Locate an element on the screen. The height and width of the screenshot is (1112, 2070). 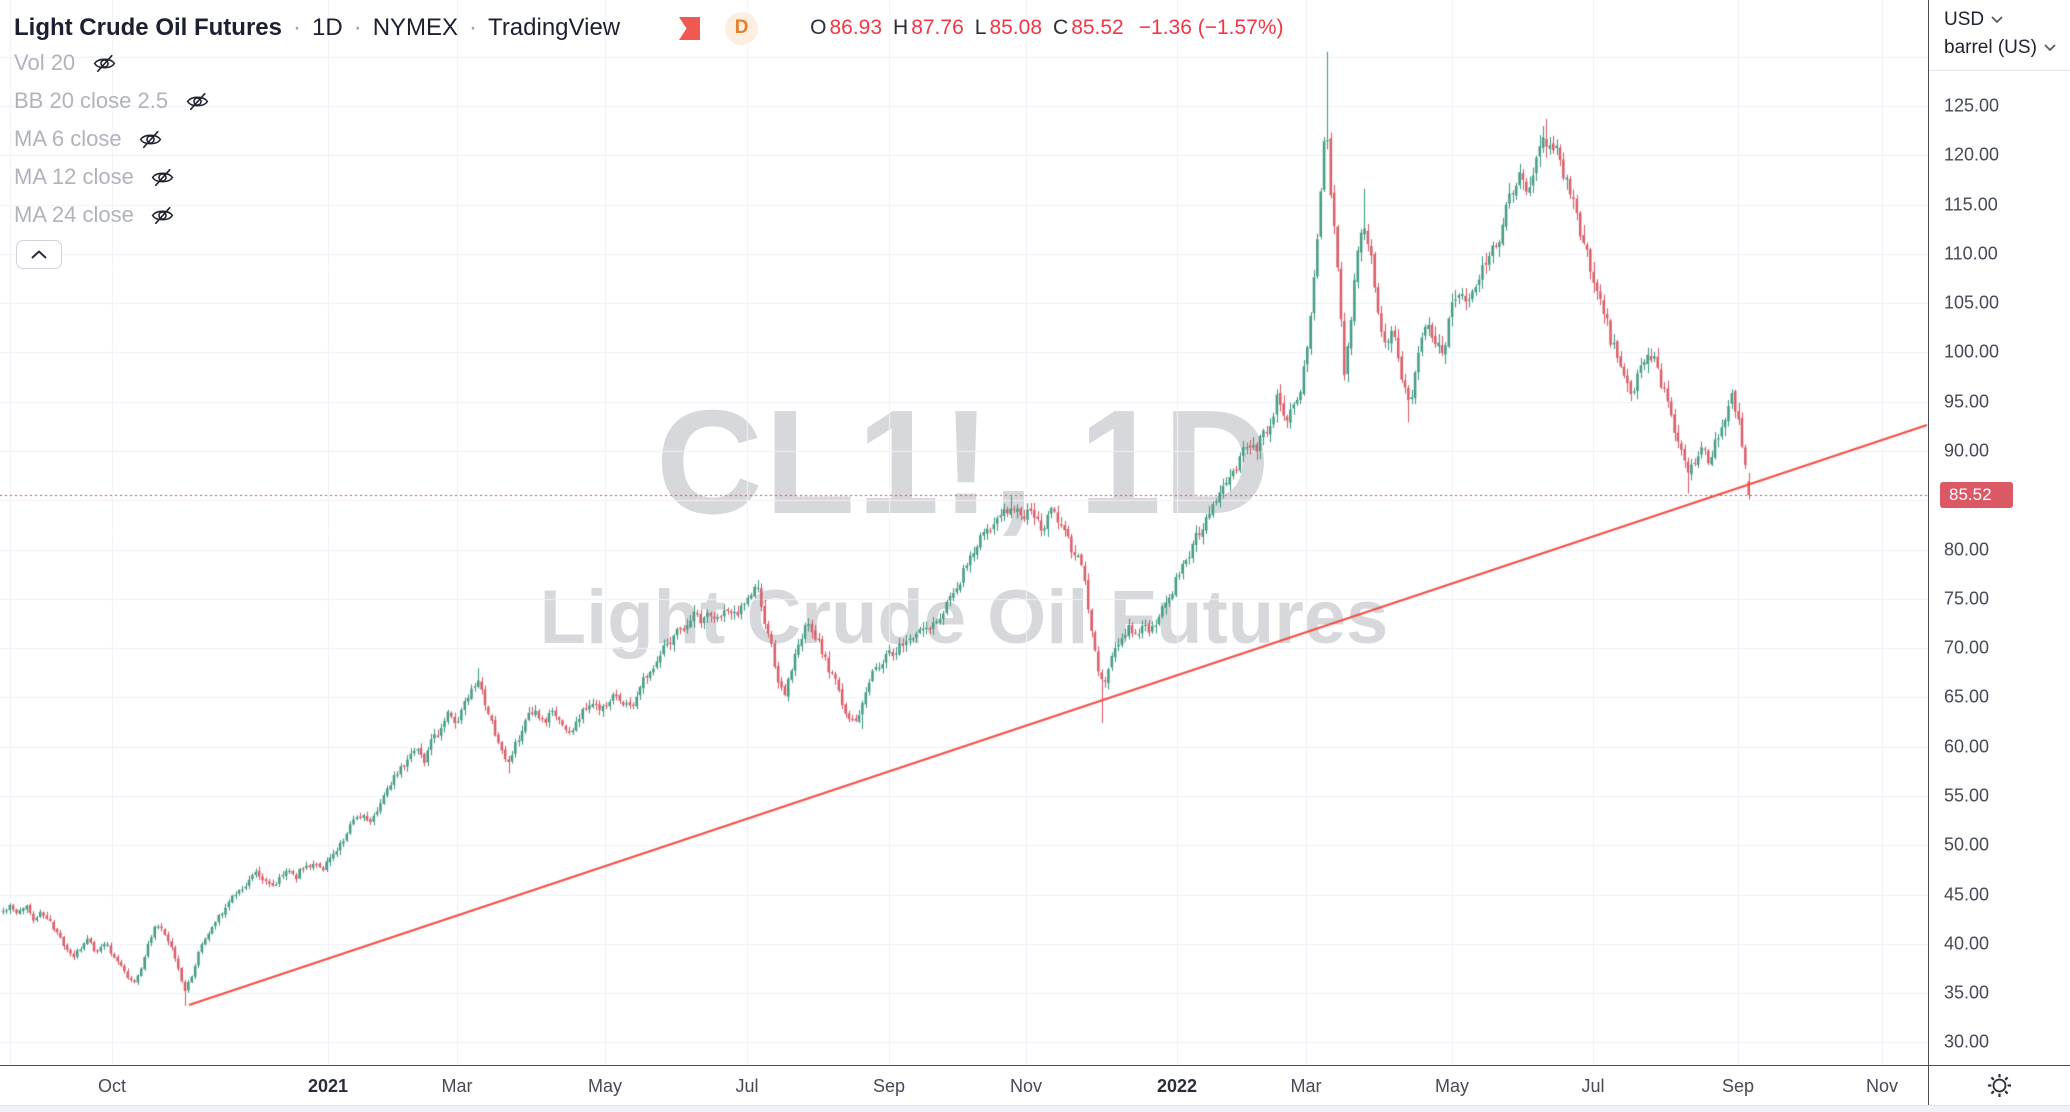
high-value: 87.76 is located at coordinates (937, 27).